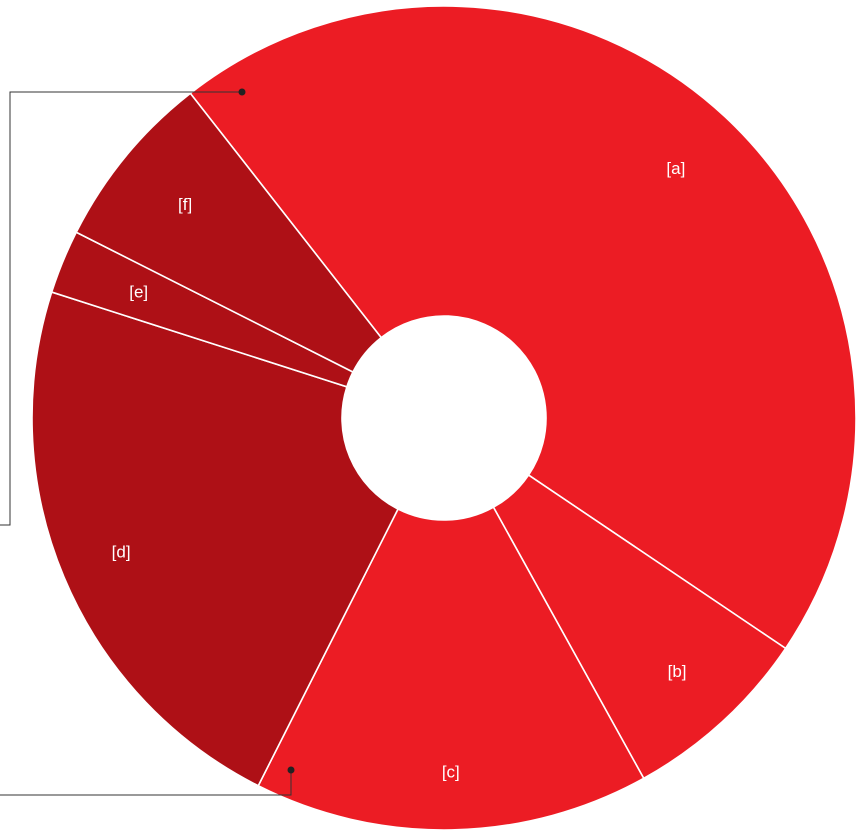  I want to click on slice-label-c: [c], so click(451, 771).